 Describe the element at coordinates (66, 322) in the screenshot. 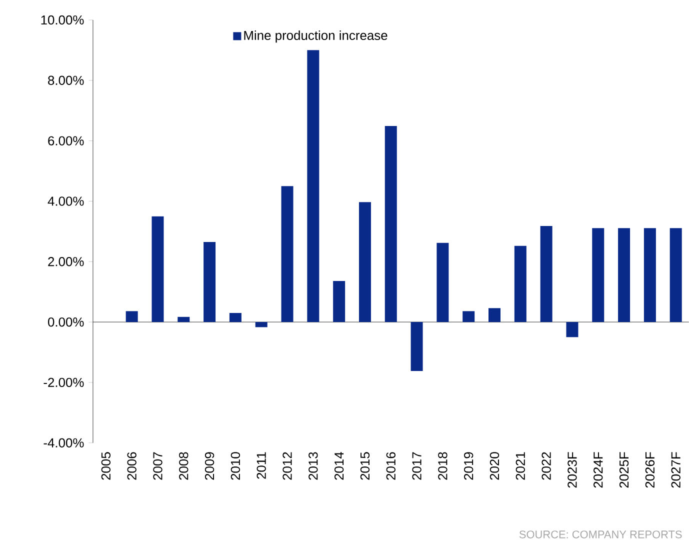

I see `y-tick-label: 0.00%` at that location.